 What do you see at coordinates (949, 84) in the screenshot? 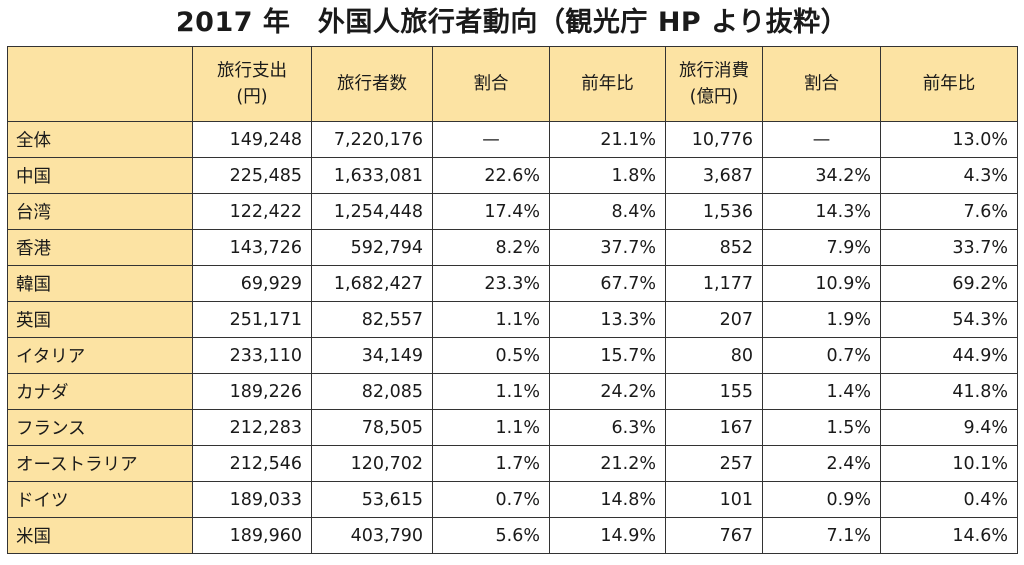
I see `header-yoy-consumption: 前年比` at bounding box center [949, 84].